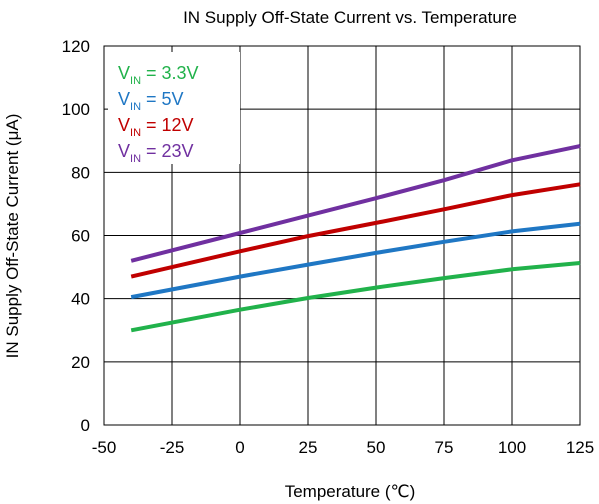 This screenshot has height=504, width=599. Describe the element at coordinates (80, 299) in the screenshot. I see `y-tick-label: 40` at that location.